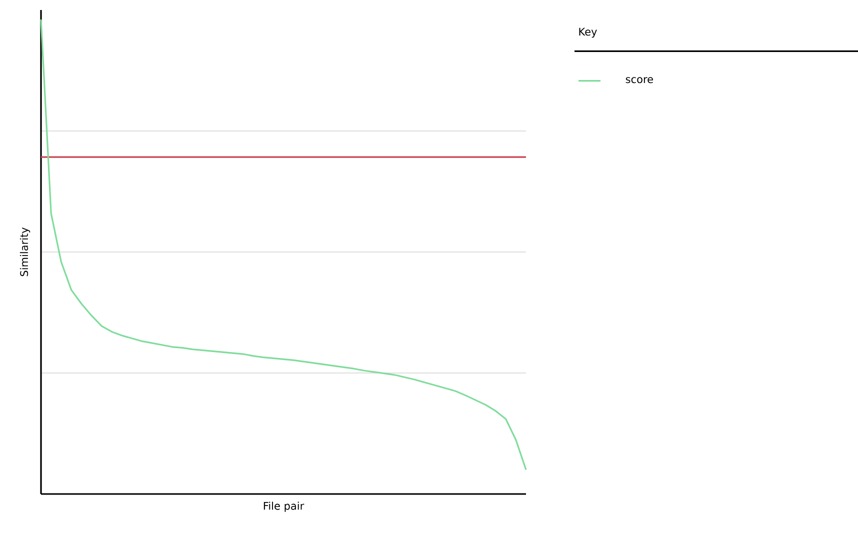 The height and width of the screenshot is (533, 858). I want to click on text: score, so click(639, 80).